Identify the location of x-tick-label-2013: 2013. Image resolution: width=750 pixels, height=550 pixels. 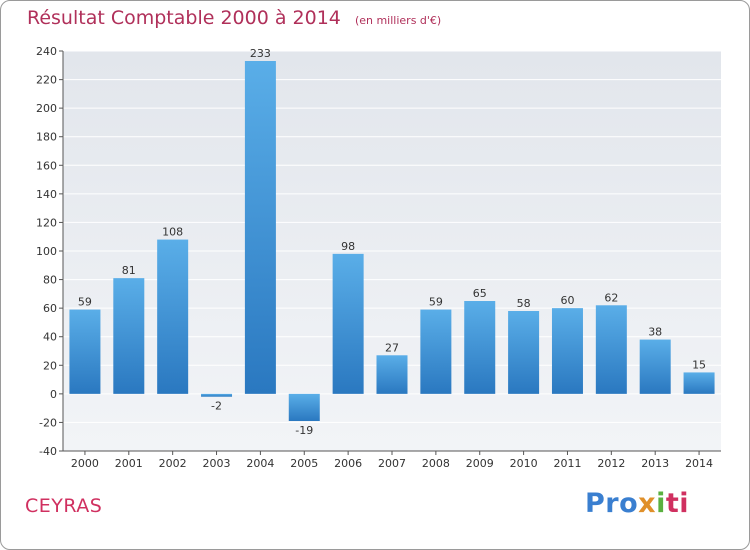
(655, 463).